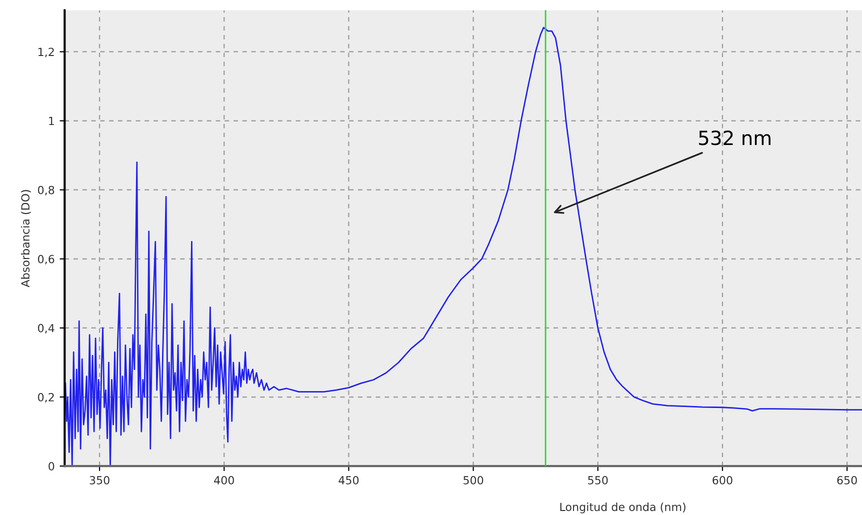 The height and width of the screenshot is (515, 862). Describe the element at coordinates (46, 329) in the screenshot. I see `y-tick-label: 0,4` at that location.